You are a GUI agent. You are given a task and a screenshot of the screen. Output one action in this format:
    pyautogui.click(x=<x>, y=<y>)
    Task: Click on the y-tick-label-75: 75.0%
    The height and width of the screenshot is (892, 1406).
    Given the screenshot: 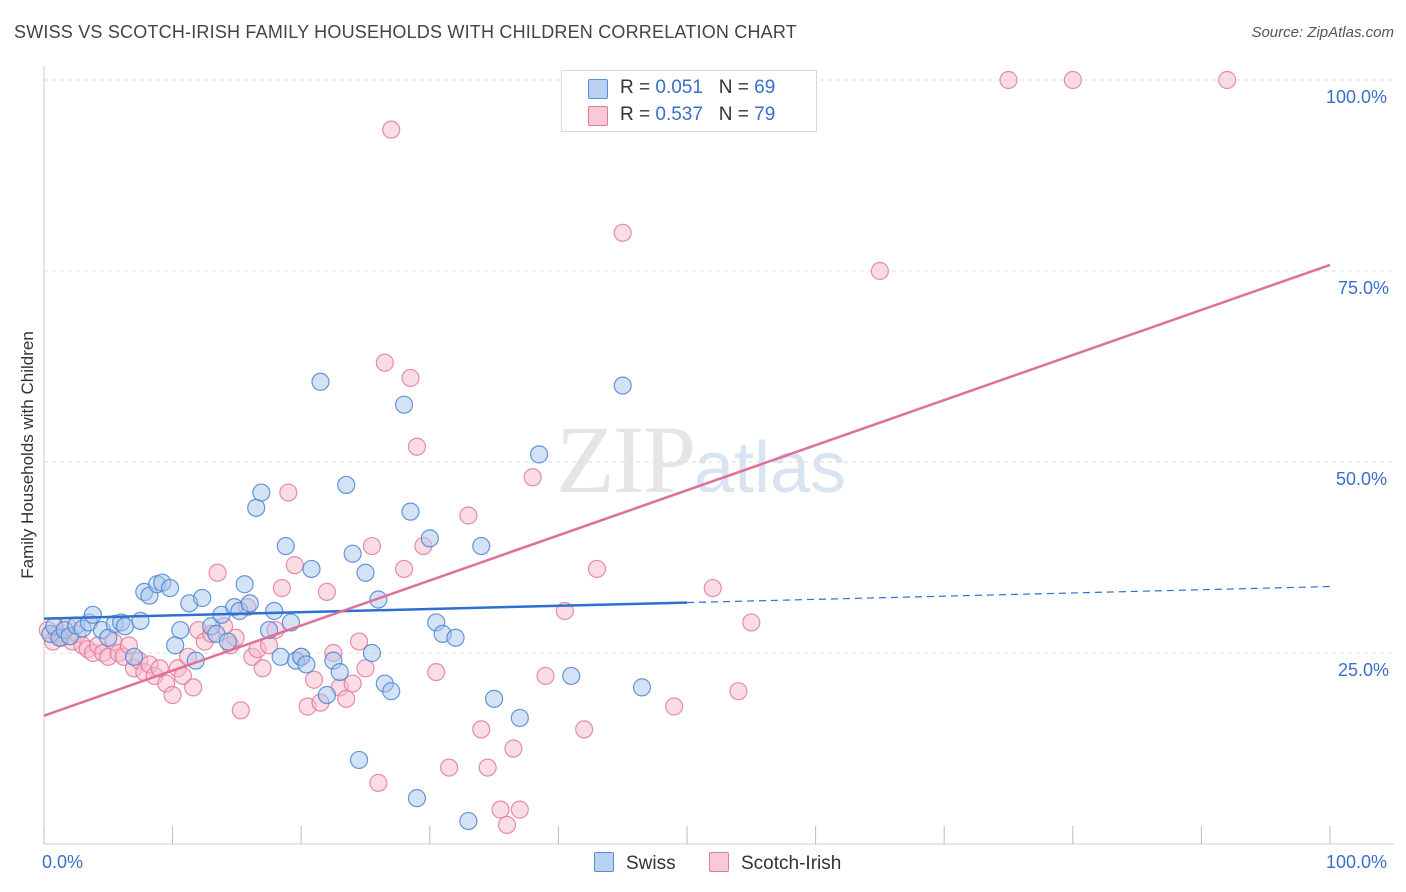 What is the action you would take?
    pyautogui.click(x=1364, y=288)
    